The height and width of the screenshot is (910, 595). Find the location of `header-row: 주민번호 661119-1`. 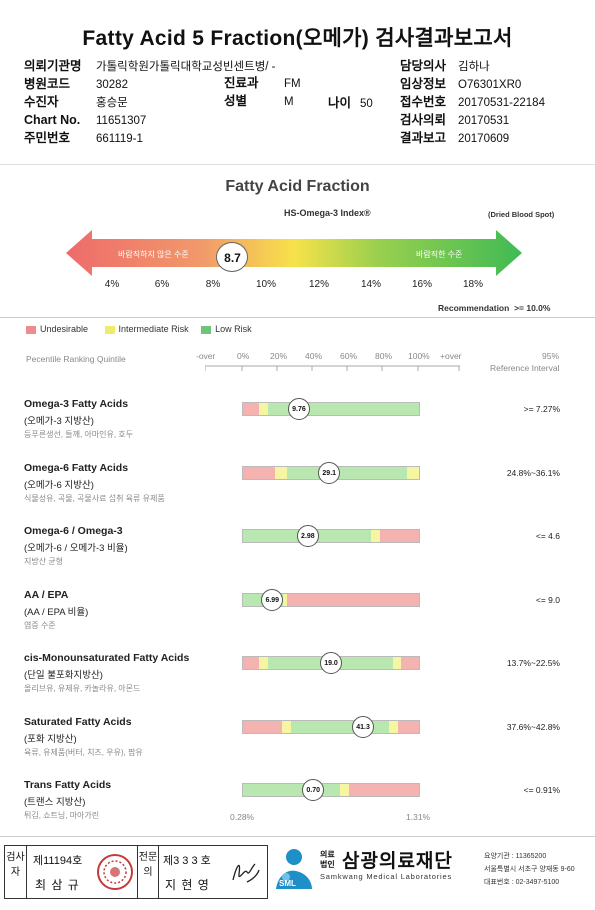

header-row: 주민번호 661119-1 is located at coordinates (83, 138).